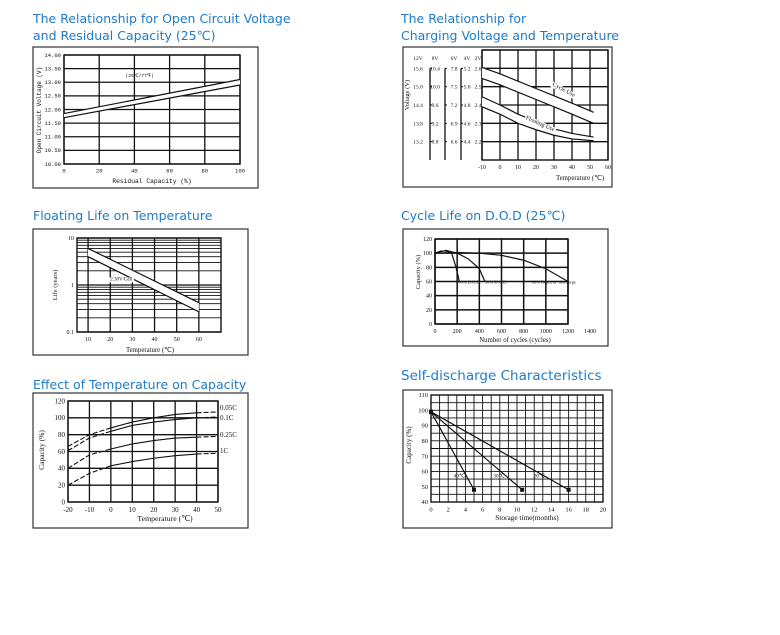 This screenshot has height=635, width=780. What do you see at coordinates (499, 477) in the screenshot?
I see `annotation-label: 30℃` at bounding box center [499, 477].